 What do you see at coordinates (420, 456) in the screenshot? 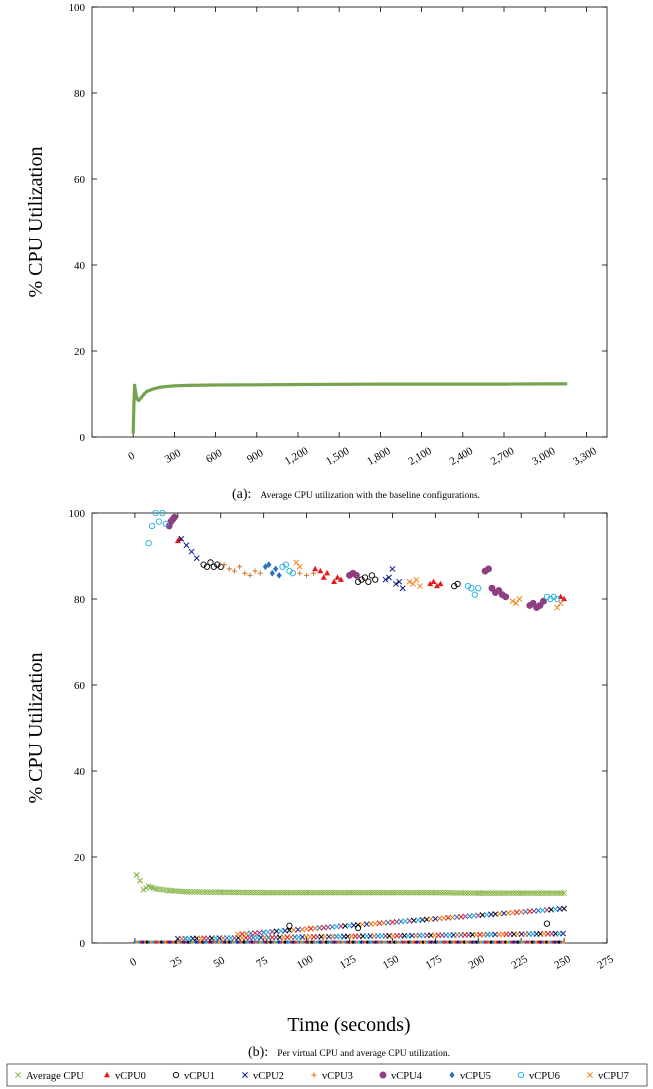
I see `chart-a-xtick-label: 2,100` at bounding box center [420, 456].